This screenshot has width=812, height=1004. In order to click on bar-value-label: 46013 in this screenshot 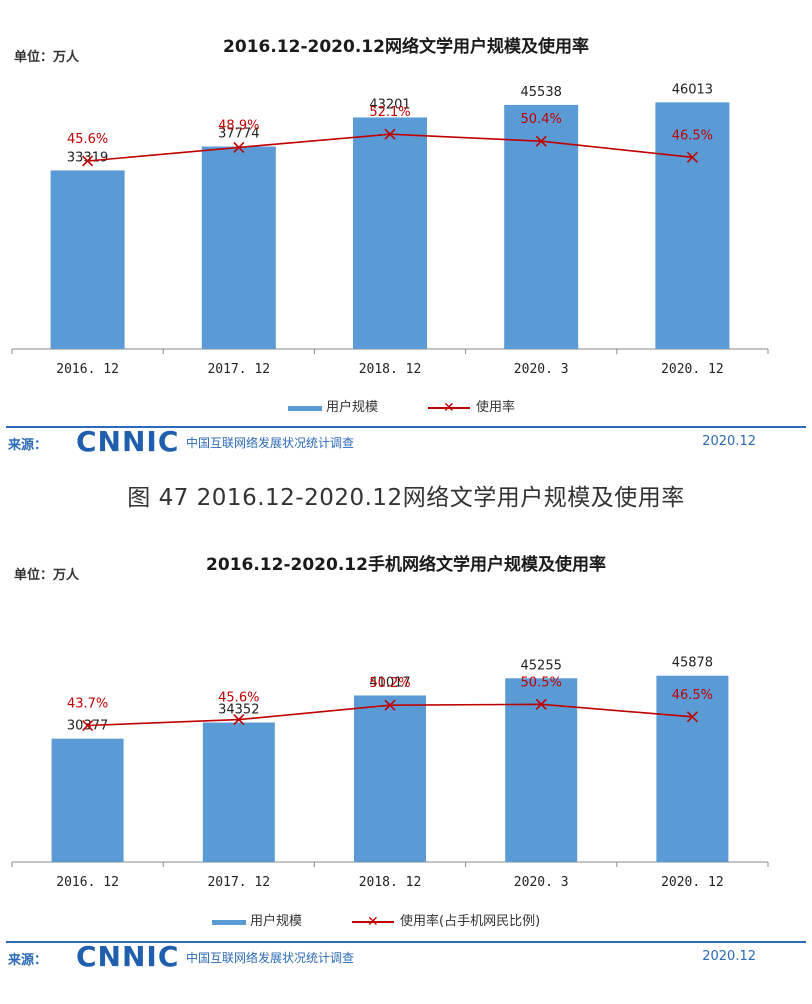, I will do `click(692, 89)`.